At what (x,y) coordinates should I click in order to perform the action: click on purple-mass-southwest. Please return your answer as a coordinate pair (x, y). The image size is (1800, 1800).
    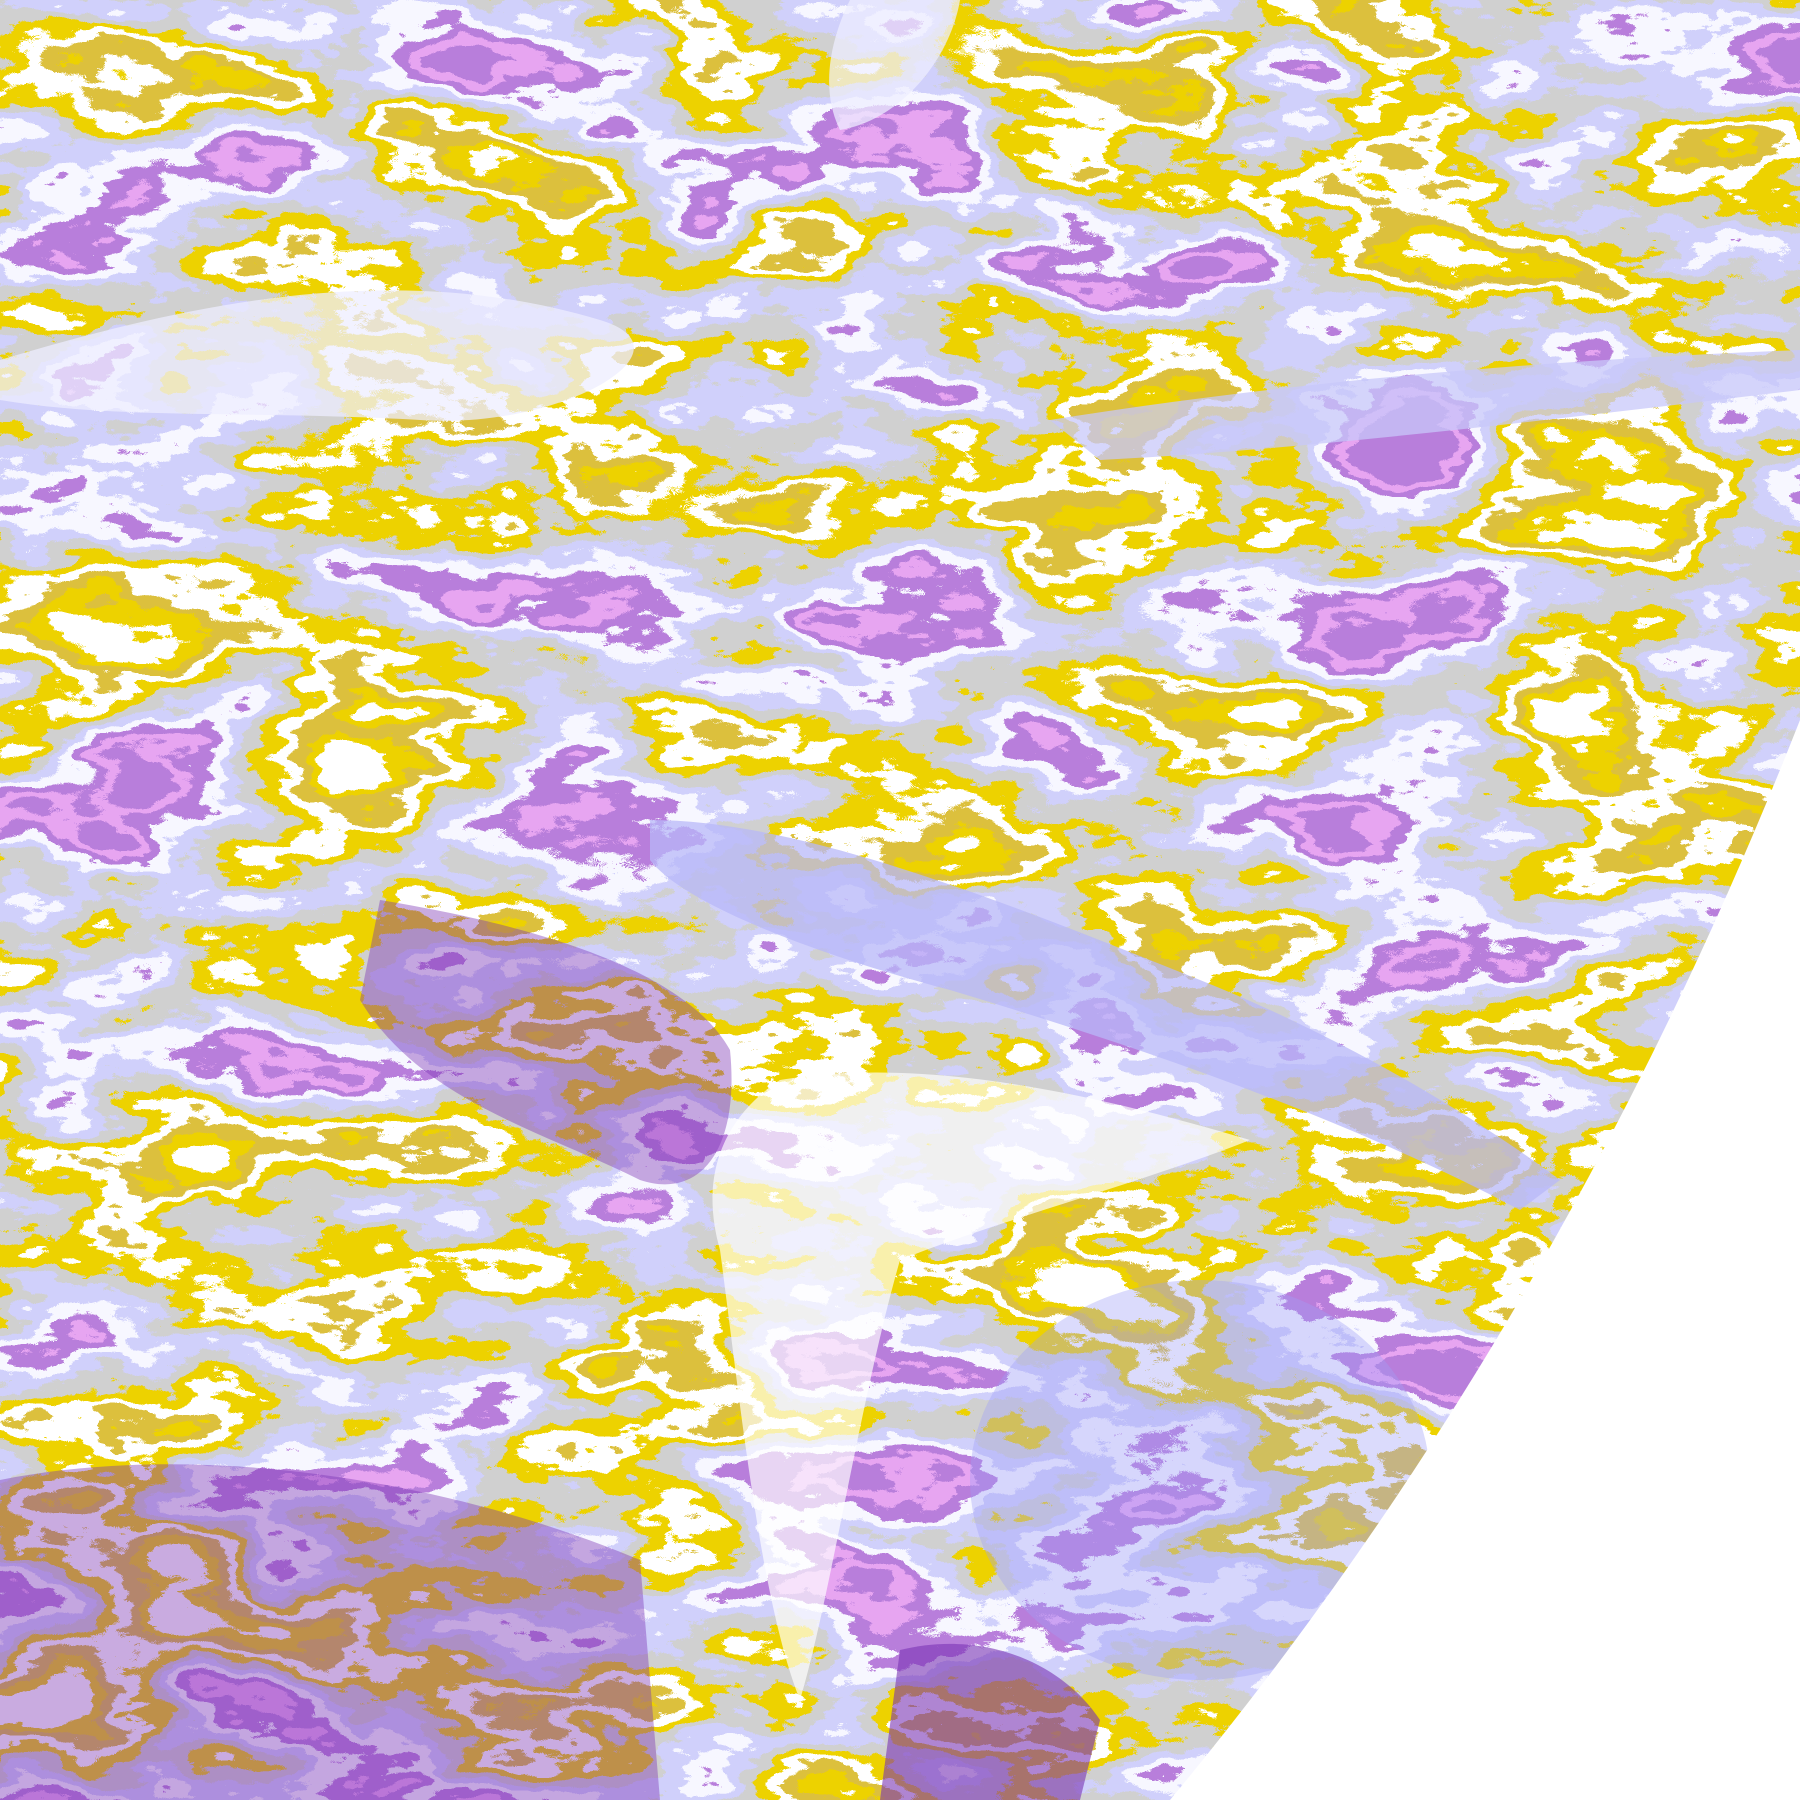
    Looking at the image, I should click on (330, 1632).